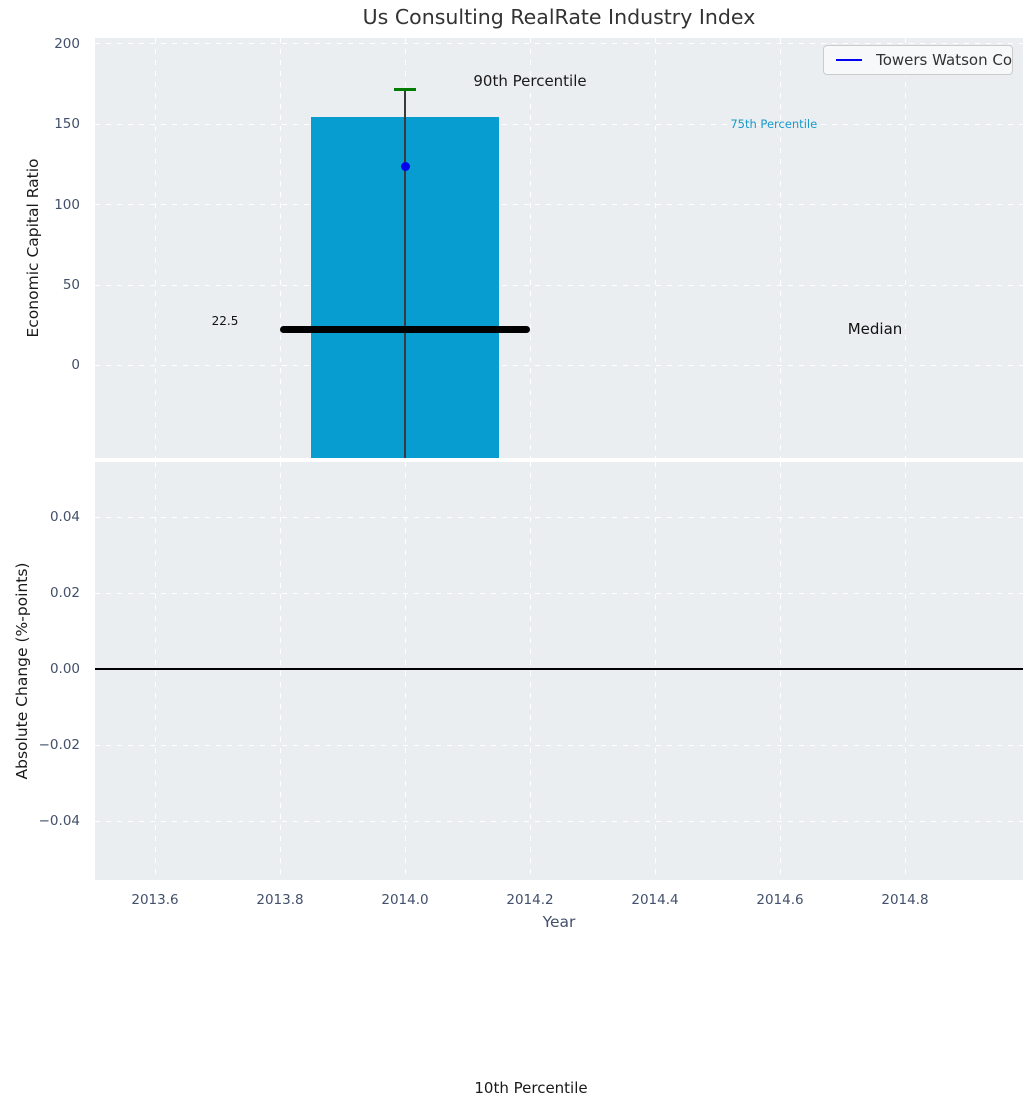  Describe the element at coordinates (67, 43) in the screenshot. I see `y-tick-label: 200` at that location.